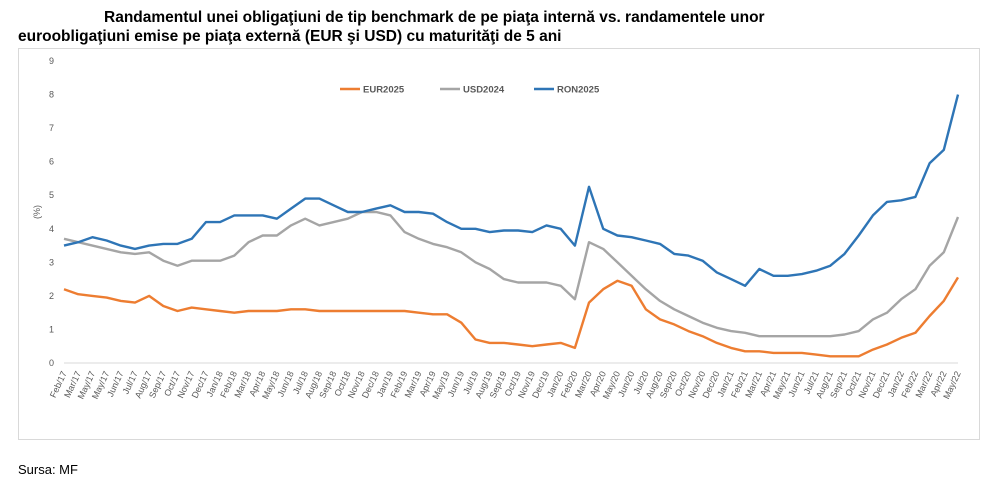  Describe the element at coordinates (37, 212) in the screenshot. I see `y-axis-label: (%)` at that location.